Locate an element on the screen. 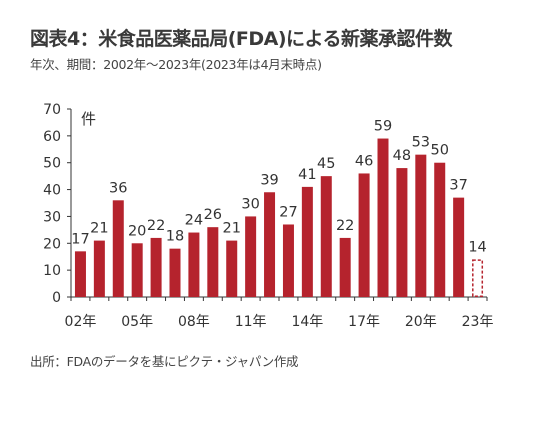 The width and height of the screenshot is (543, 433). x-tick-label: 17年 is located at coordinates (364, 322).